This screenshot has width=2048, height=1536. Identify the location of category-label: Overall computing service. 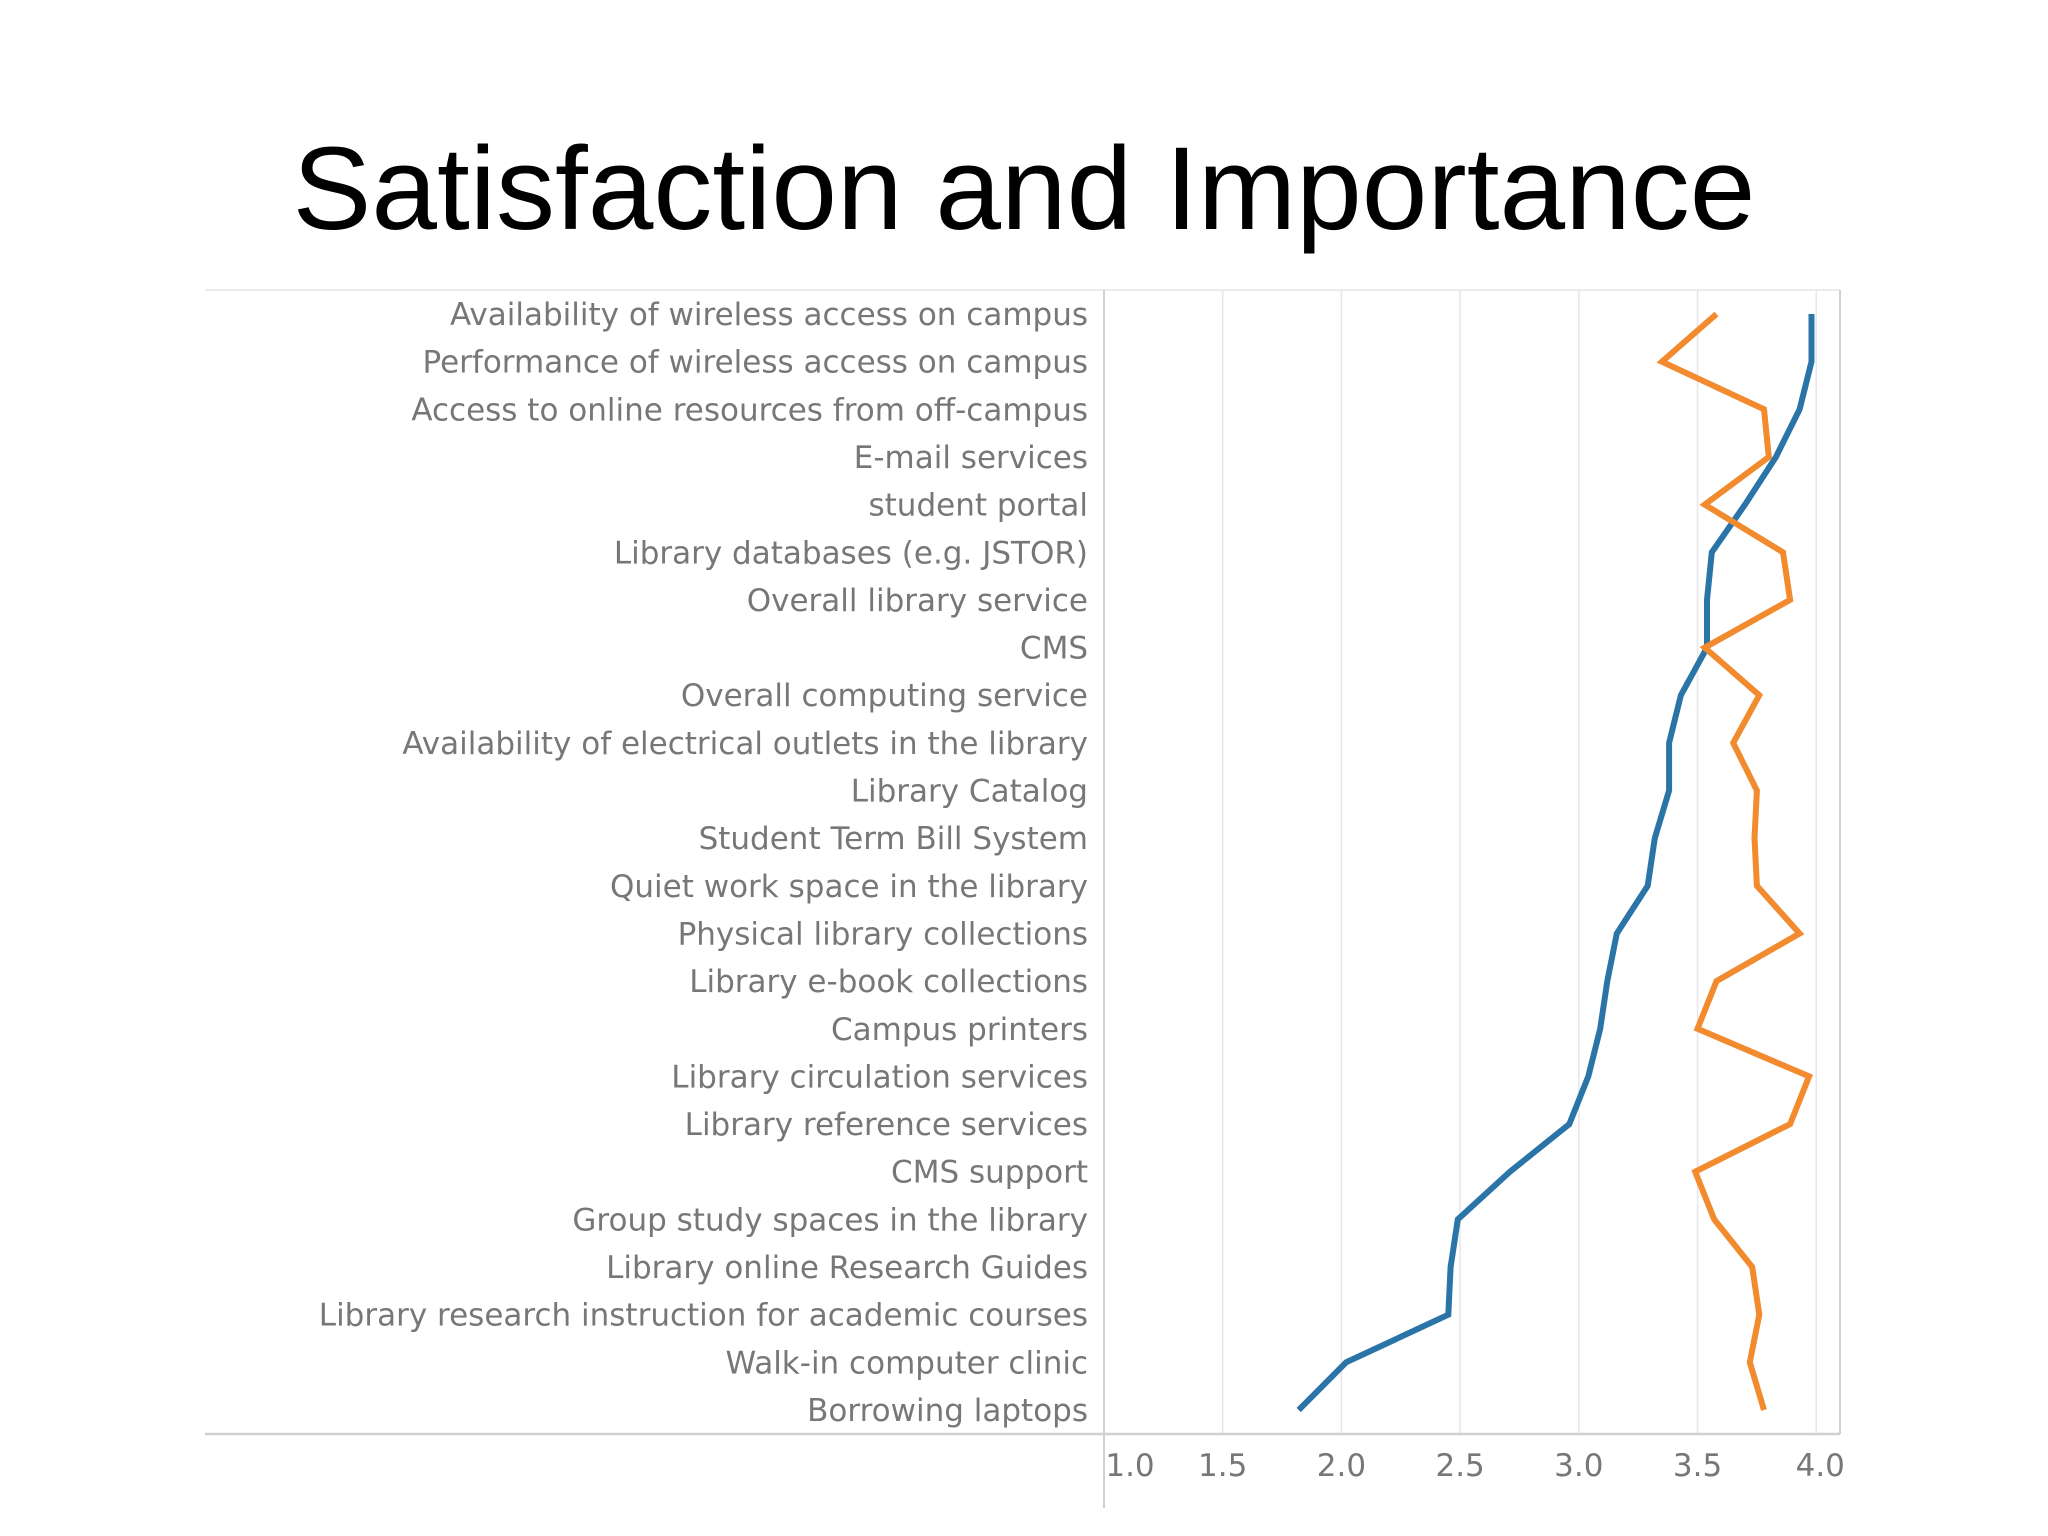
(884, 696).